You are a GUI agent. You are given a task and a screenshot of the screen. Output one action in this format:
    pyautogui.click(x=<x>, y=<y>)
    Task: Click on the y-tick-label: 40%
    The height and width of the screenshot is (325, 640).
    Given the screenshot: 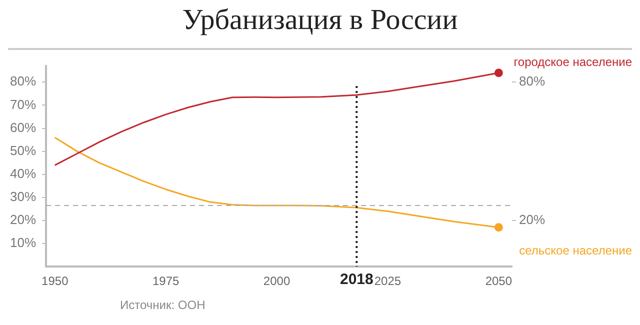 What is the action you would take?
    pyautogui.click(x=23, y=173)
    